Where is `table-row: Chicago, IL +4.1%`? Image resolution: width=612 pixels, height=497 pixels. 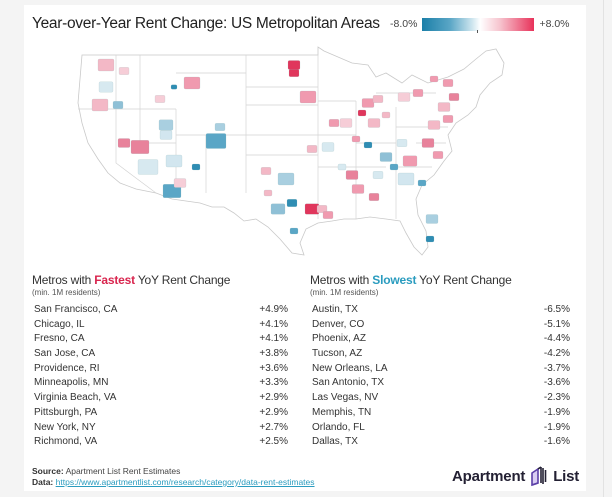 table-row: Chicago, IL +4.1% is located at coordinates (161, 326).